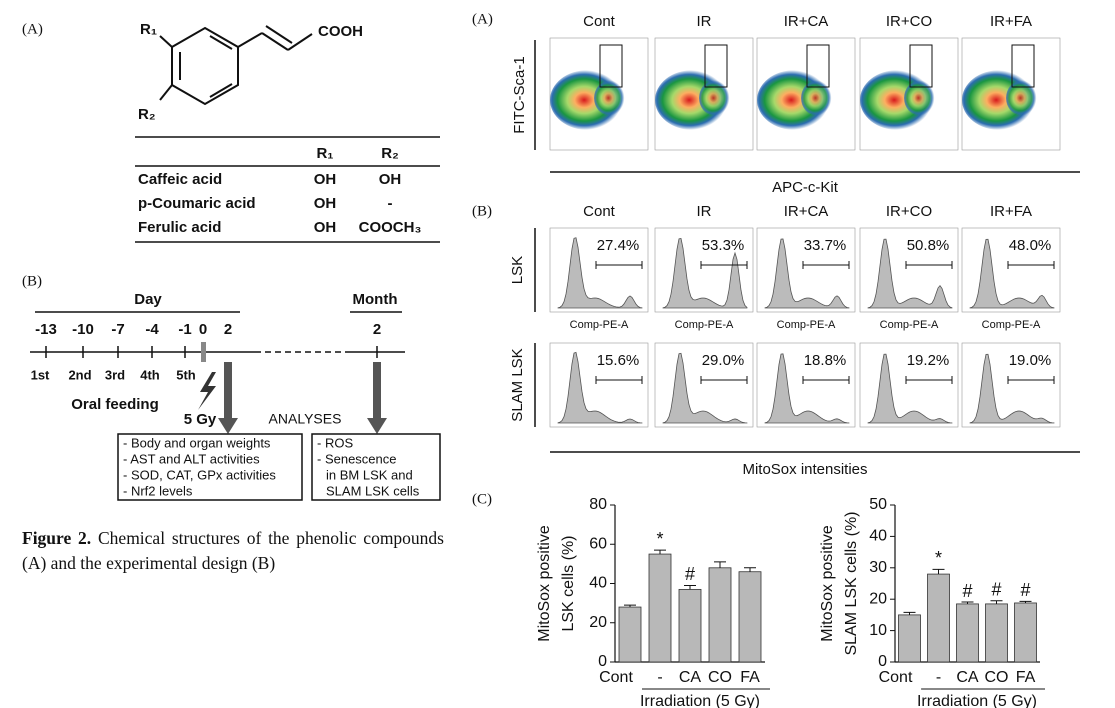  What do you see at coordinates (825, 360) in the screenshot?
I see `percent: 18.8%` at bounding box center [825, 360].